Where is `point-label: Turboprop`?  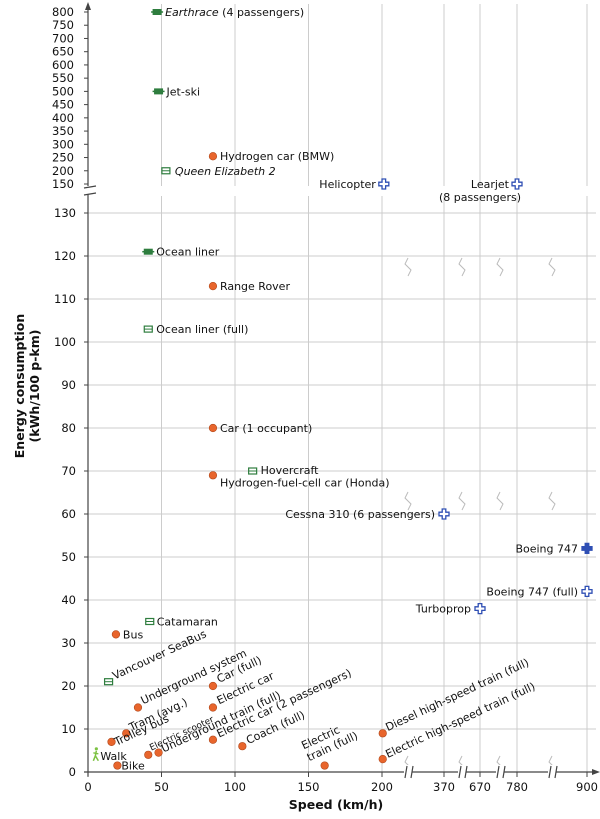 point-label: Turboprop is located at coordinates (443, 609).